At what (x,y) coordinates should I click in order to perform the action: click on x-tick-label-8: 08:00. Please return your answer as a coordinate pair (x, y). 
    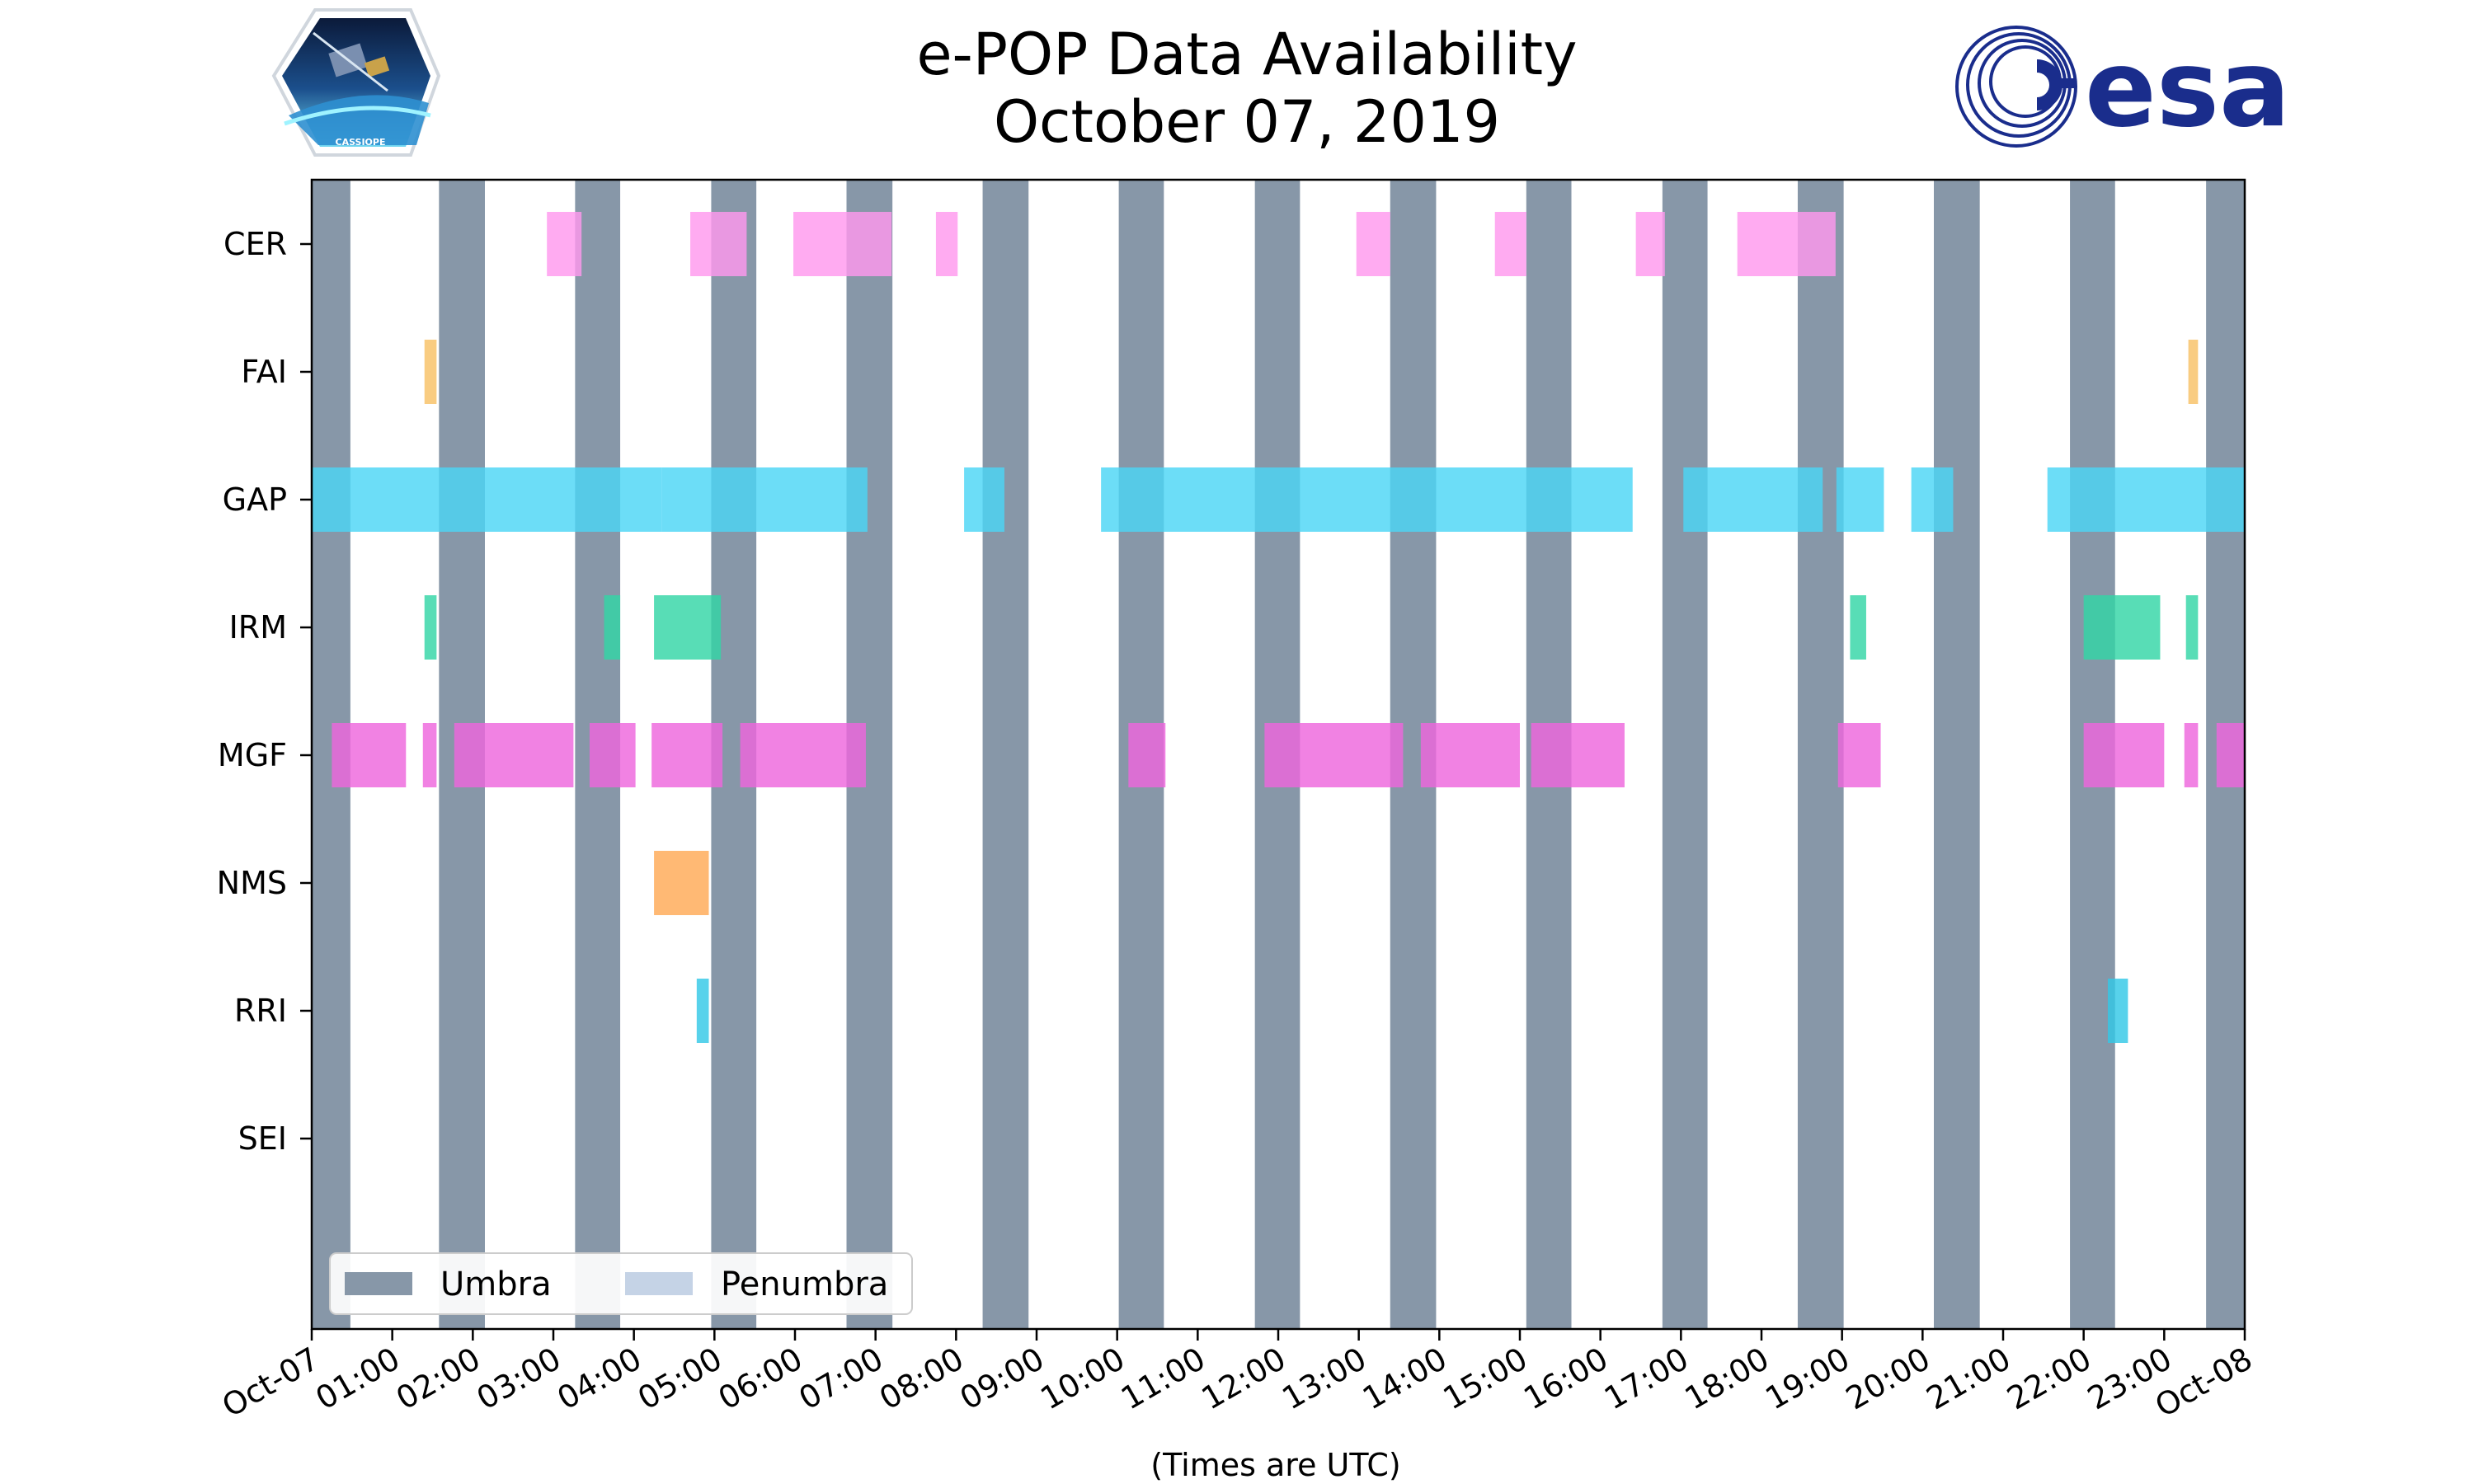
    Looking at the image, I should click on (921, 1379).